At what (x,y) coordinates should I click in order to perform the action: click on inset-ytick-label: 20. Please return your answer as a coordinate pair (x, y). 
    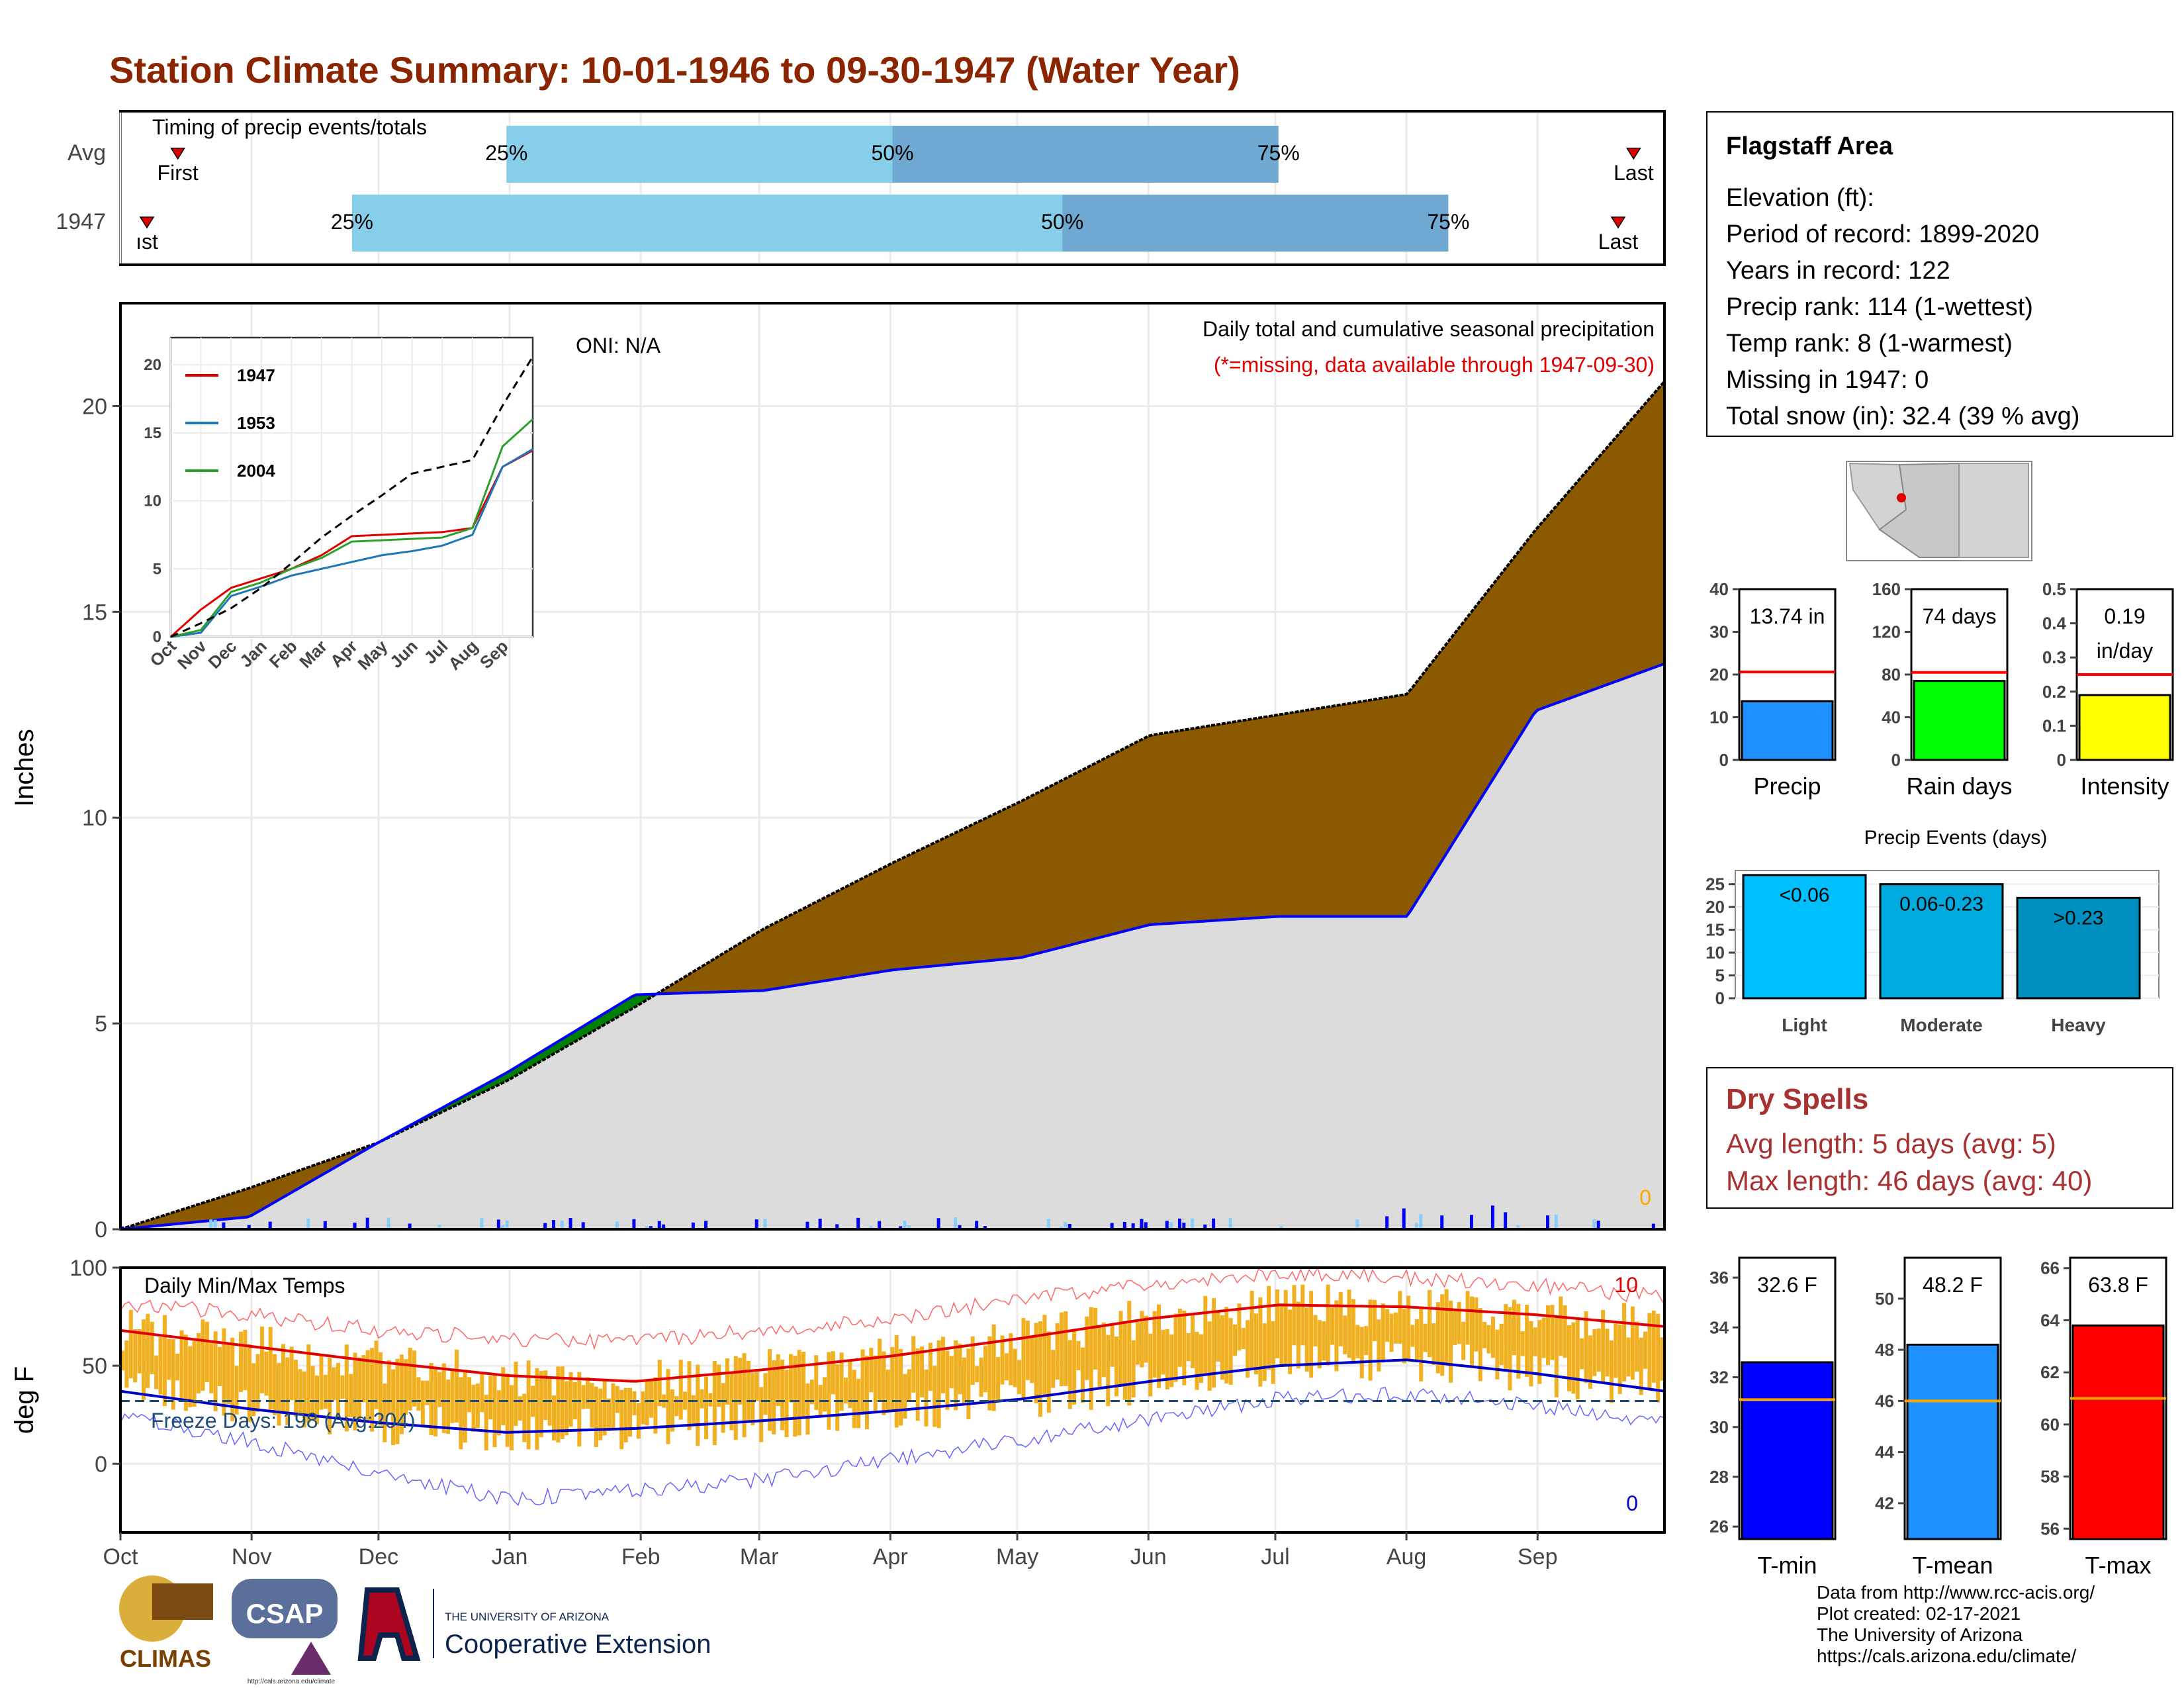
    Looking at the image, I should click on (152, 365).